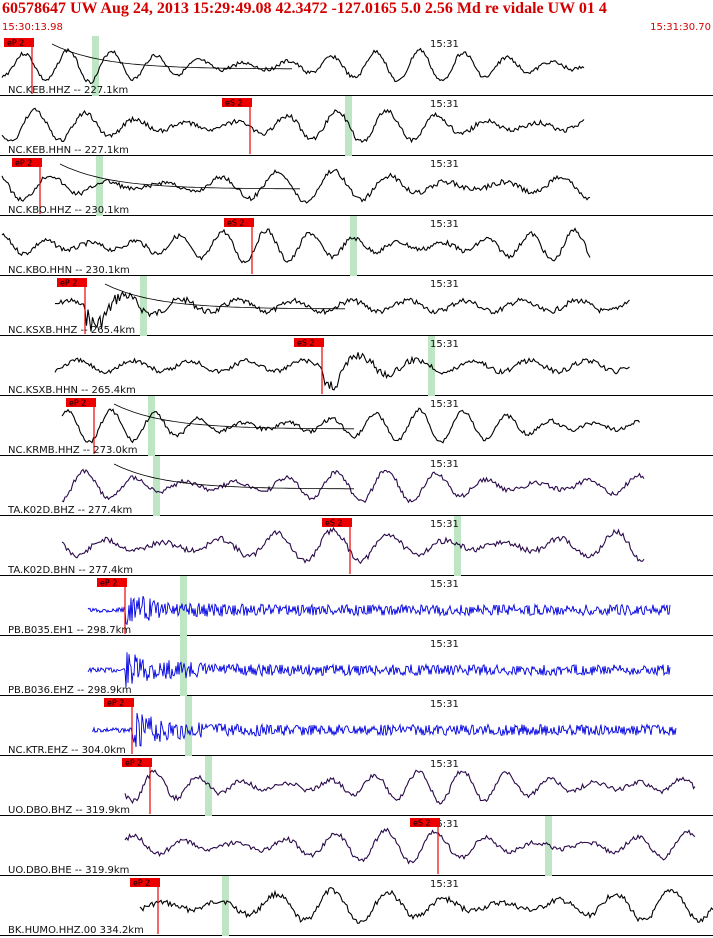 The height and width of the screenshot is (938, 713). I want to click on station-channel-label: NC.KRMB.HHZ -- 273.0km, so click(72, 450).